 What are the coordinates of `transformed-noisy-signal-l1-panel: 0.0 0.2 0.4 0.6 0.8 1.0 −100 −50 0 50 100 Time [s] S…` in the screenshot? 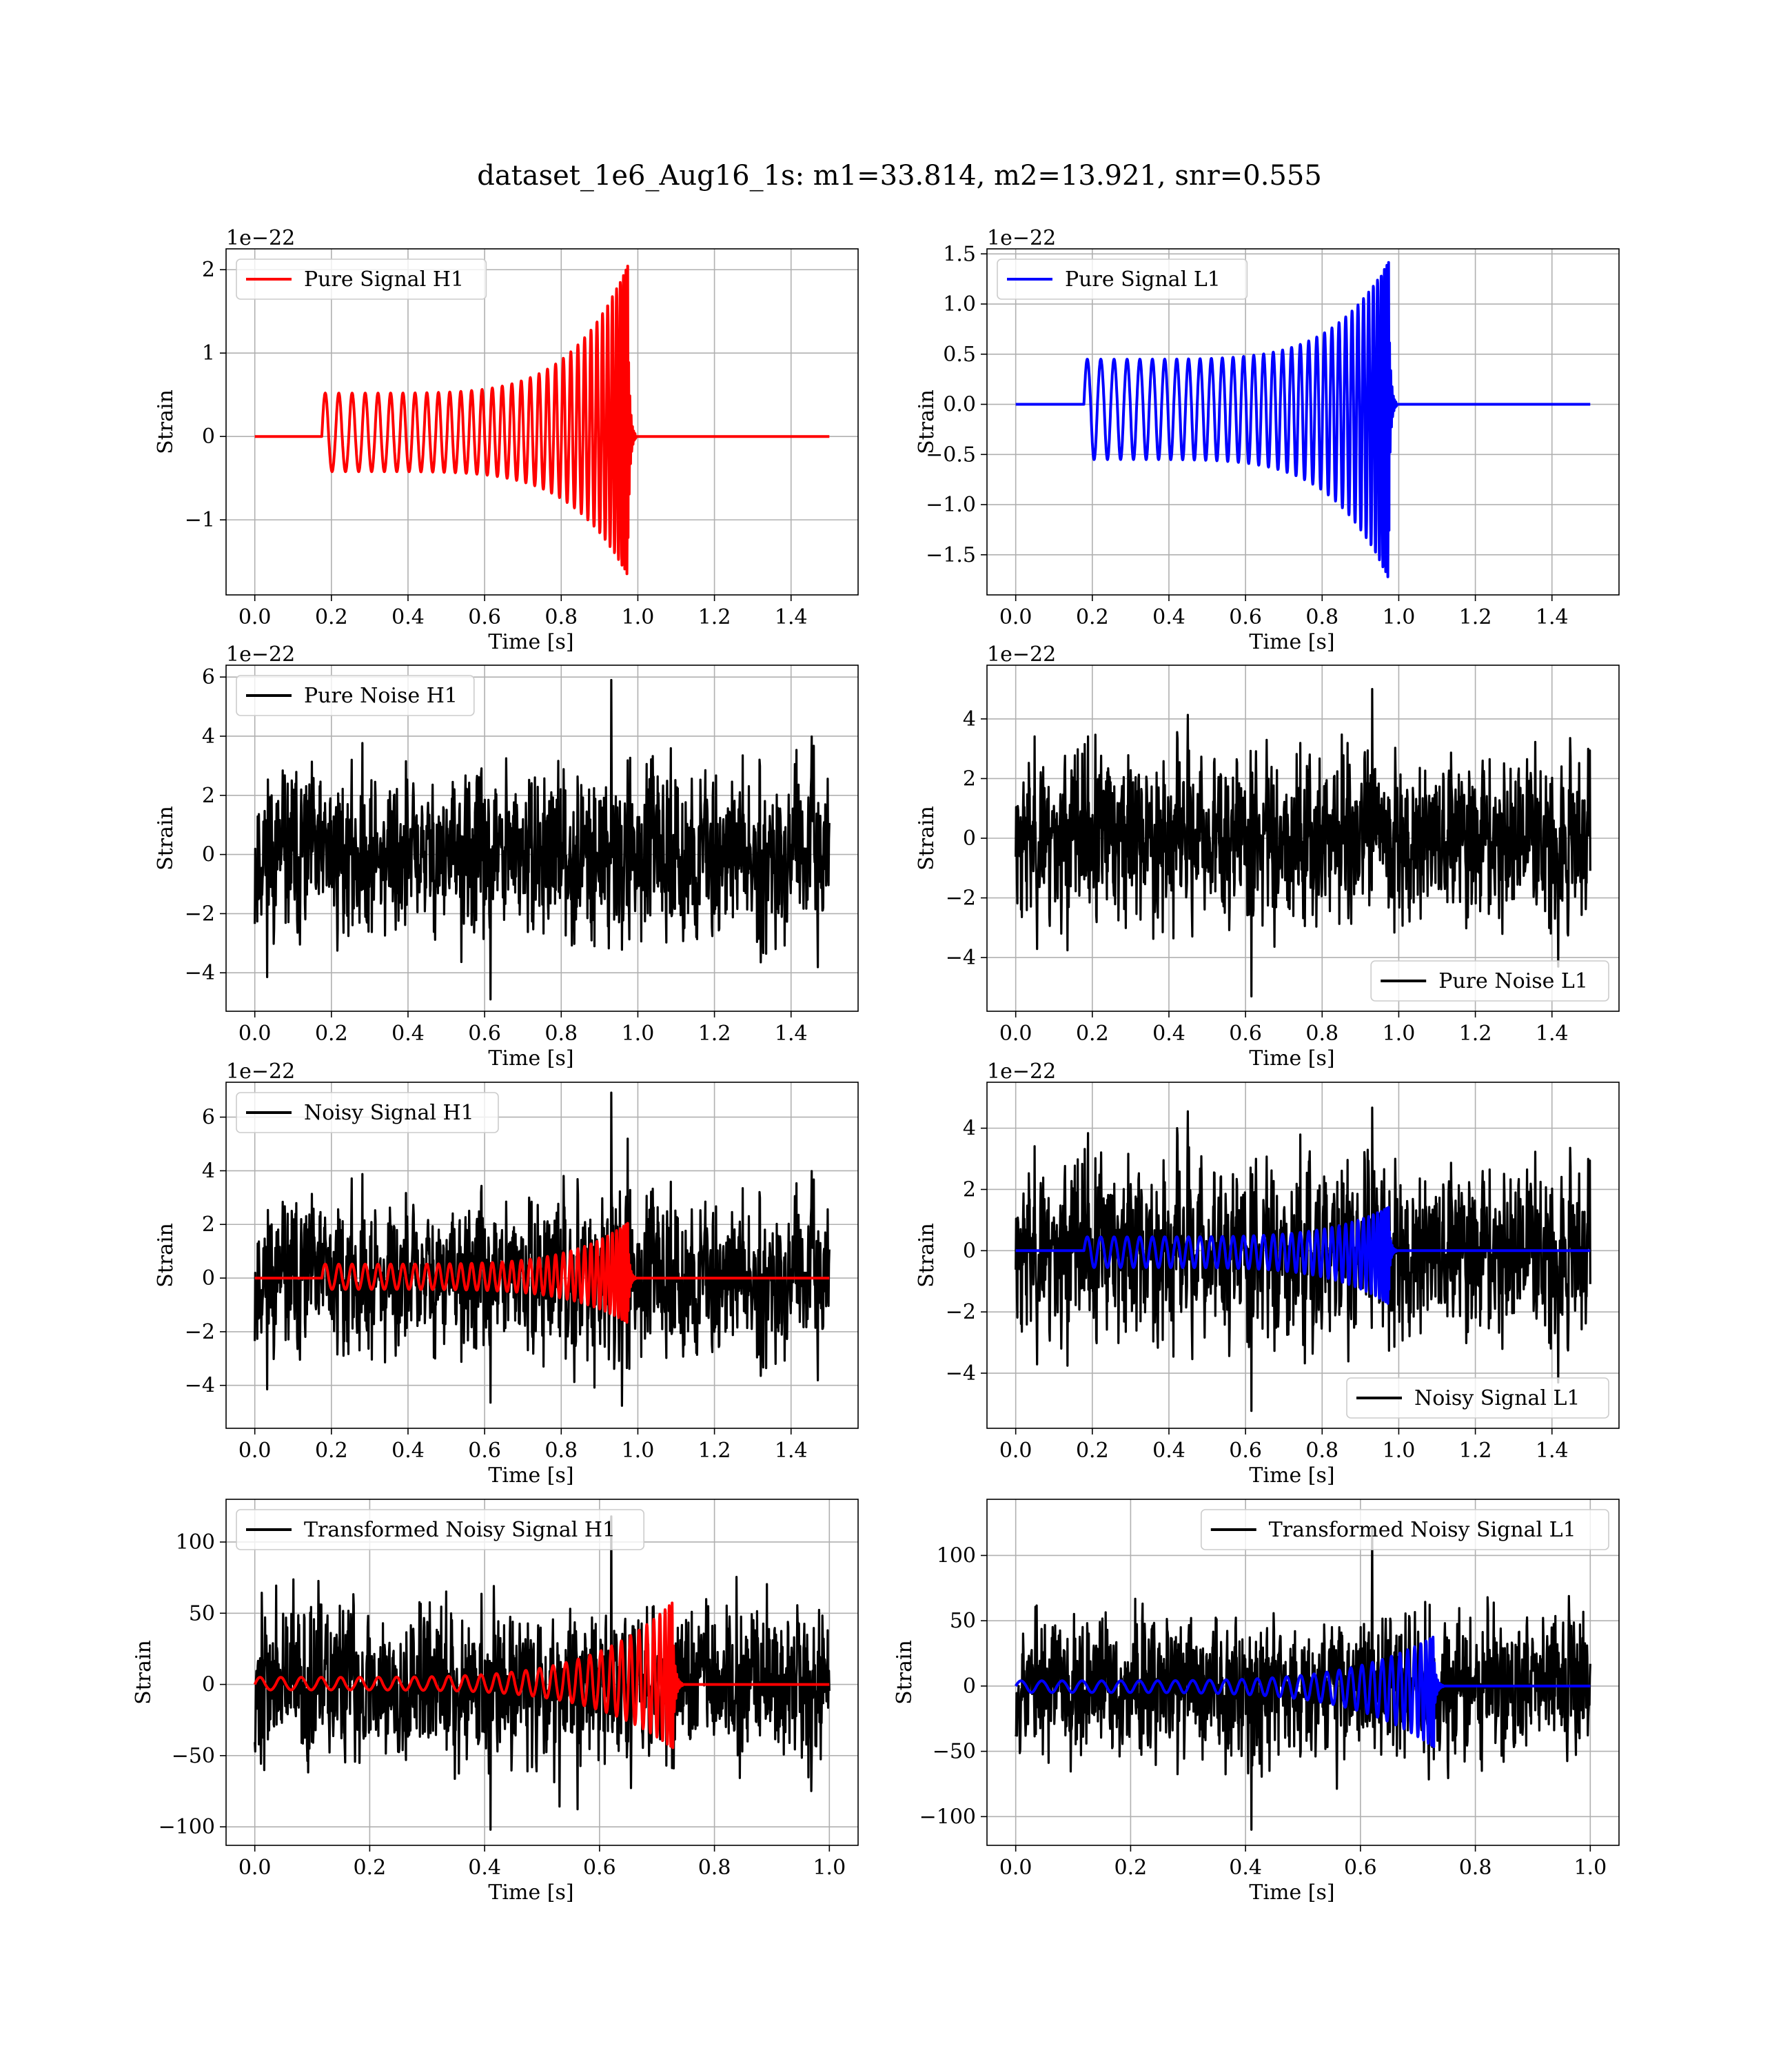 It's located at (1256, 1702).